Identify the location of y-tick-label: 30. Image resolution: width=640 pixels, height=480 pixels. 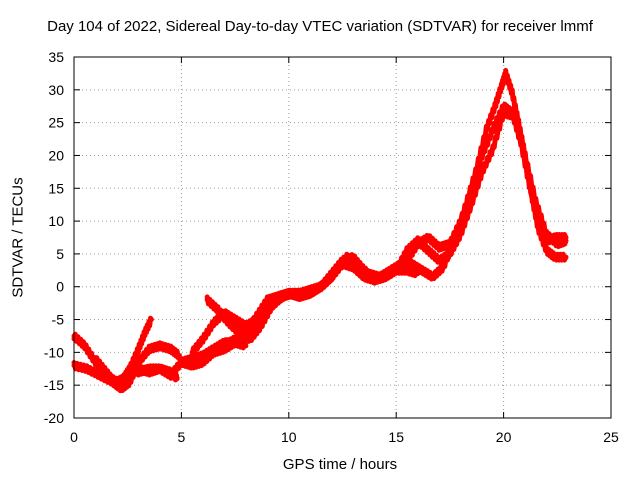
(56, 90).